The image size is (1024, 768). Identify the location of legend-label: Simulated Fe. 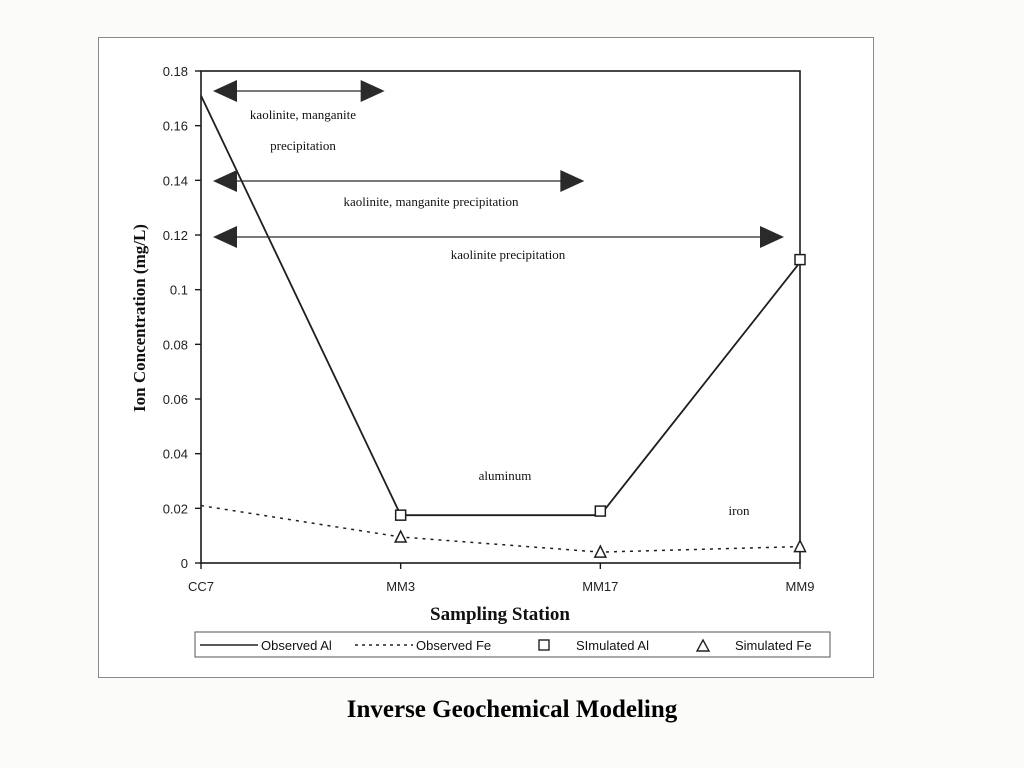
(773, 645).